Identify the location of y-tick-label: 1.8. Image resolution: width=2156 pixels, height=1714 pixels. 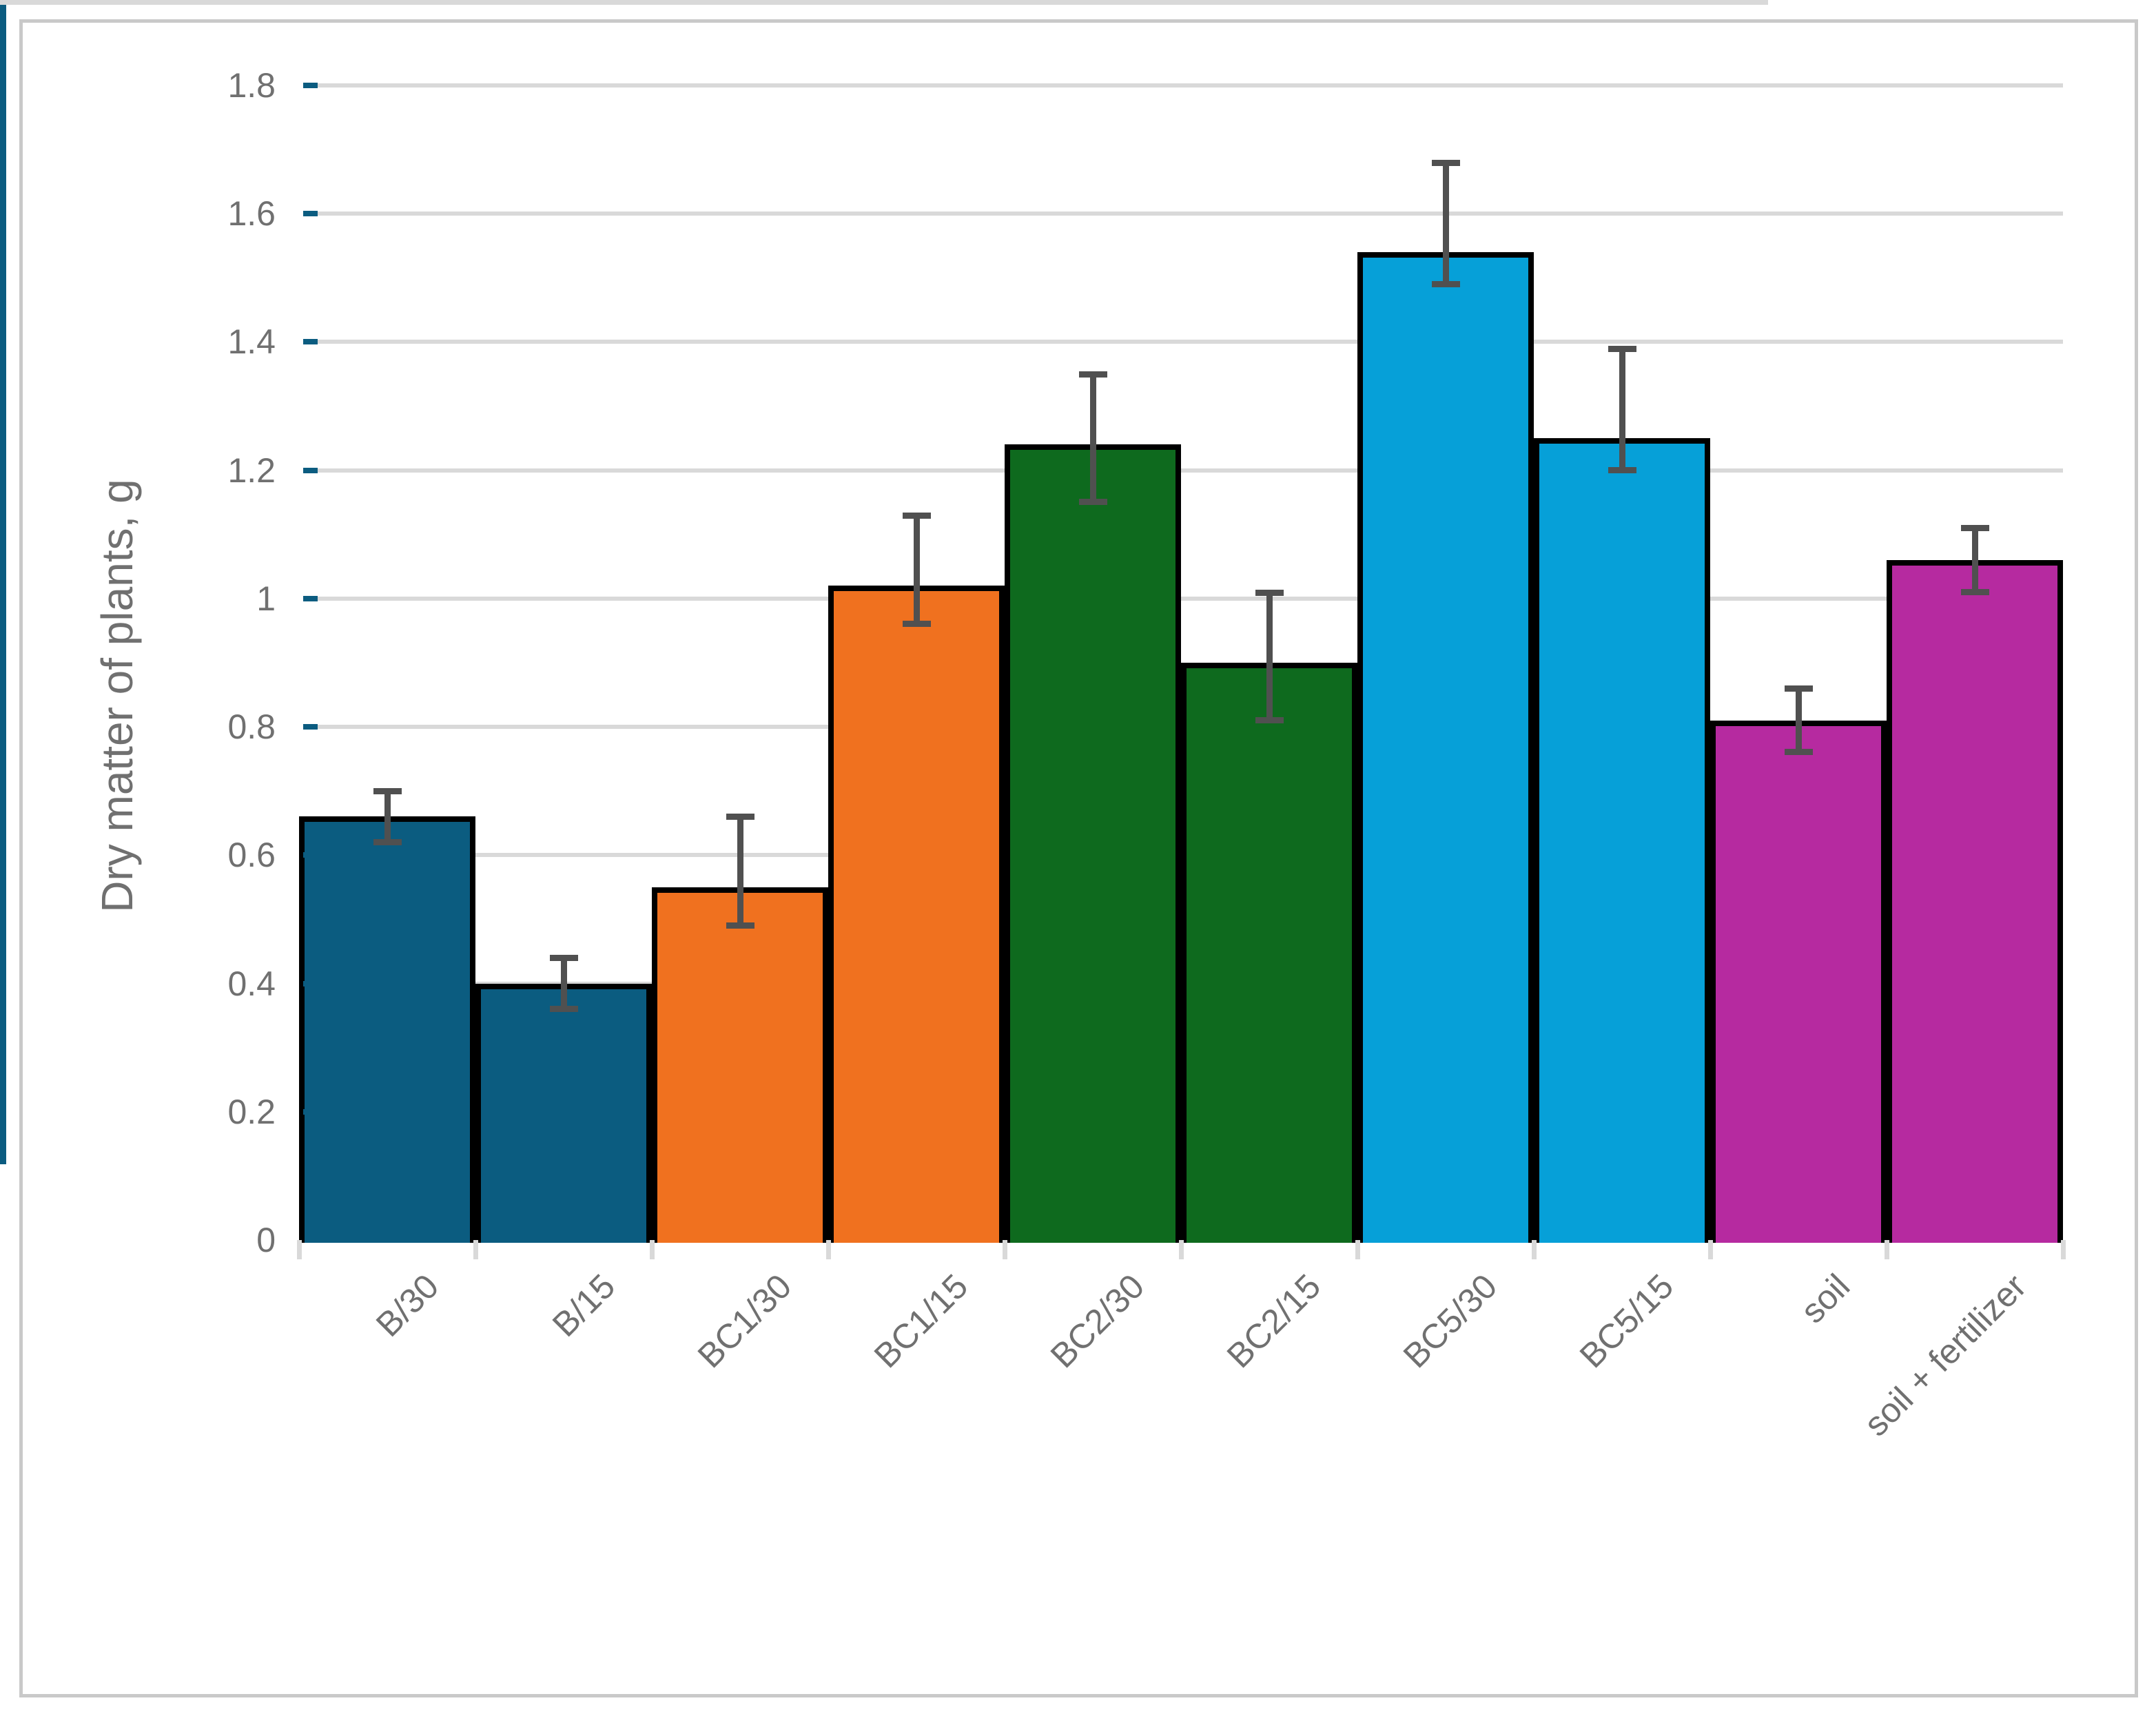
(251, 85).